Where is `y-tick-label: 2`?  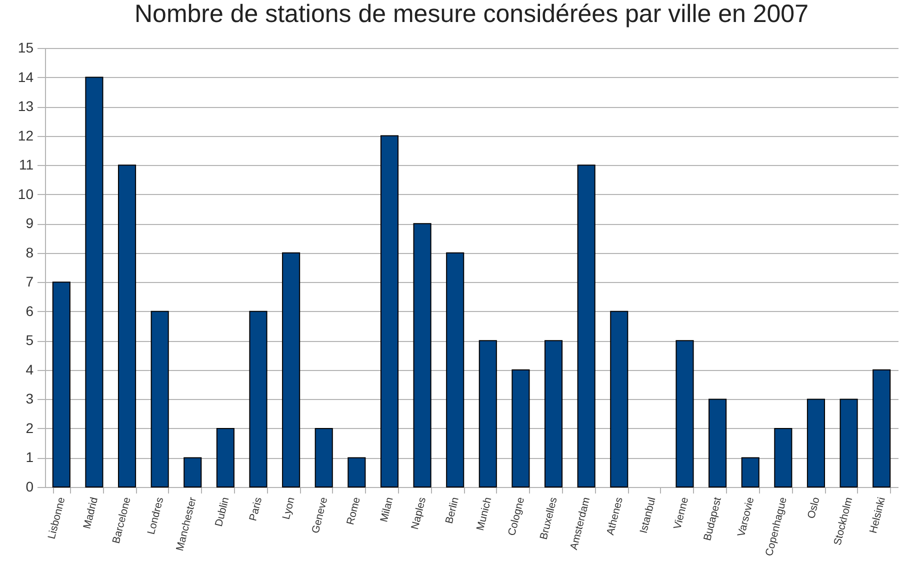 y-tick-label: 2 is located at coordinates (30, 428).